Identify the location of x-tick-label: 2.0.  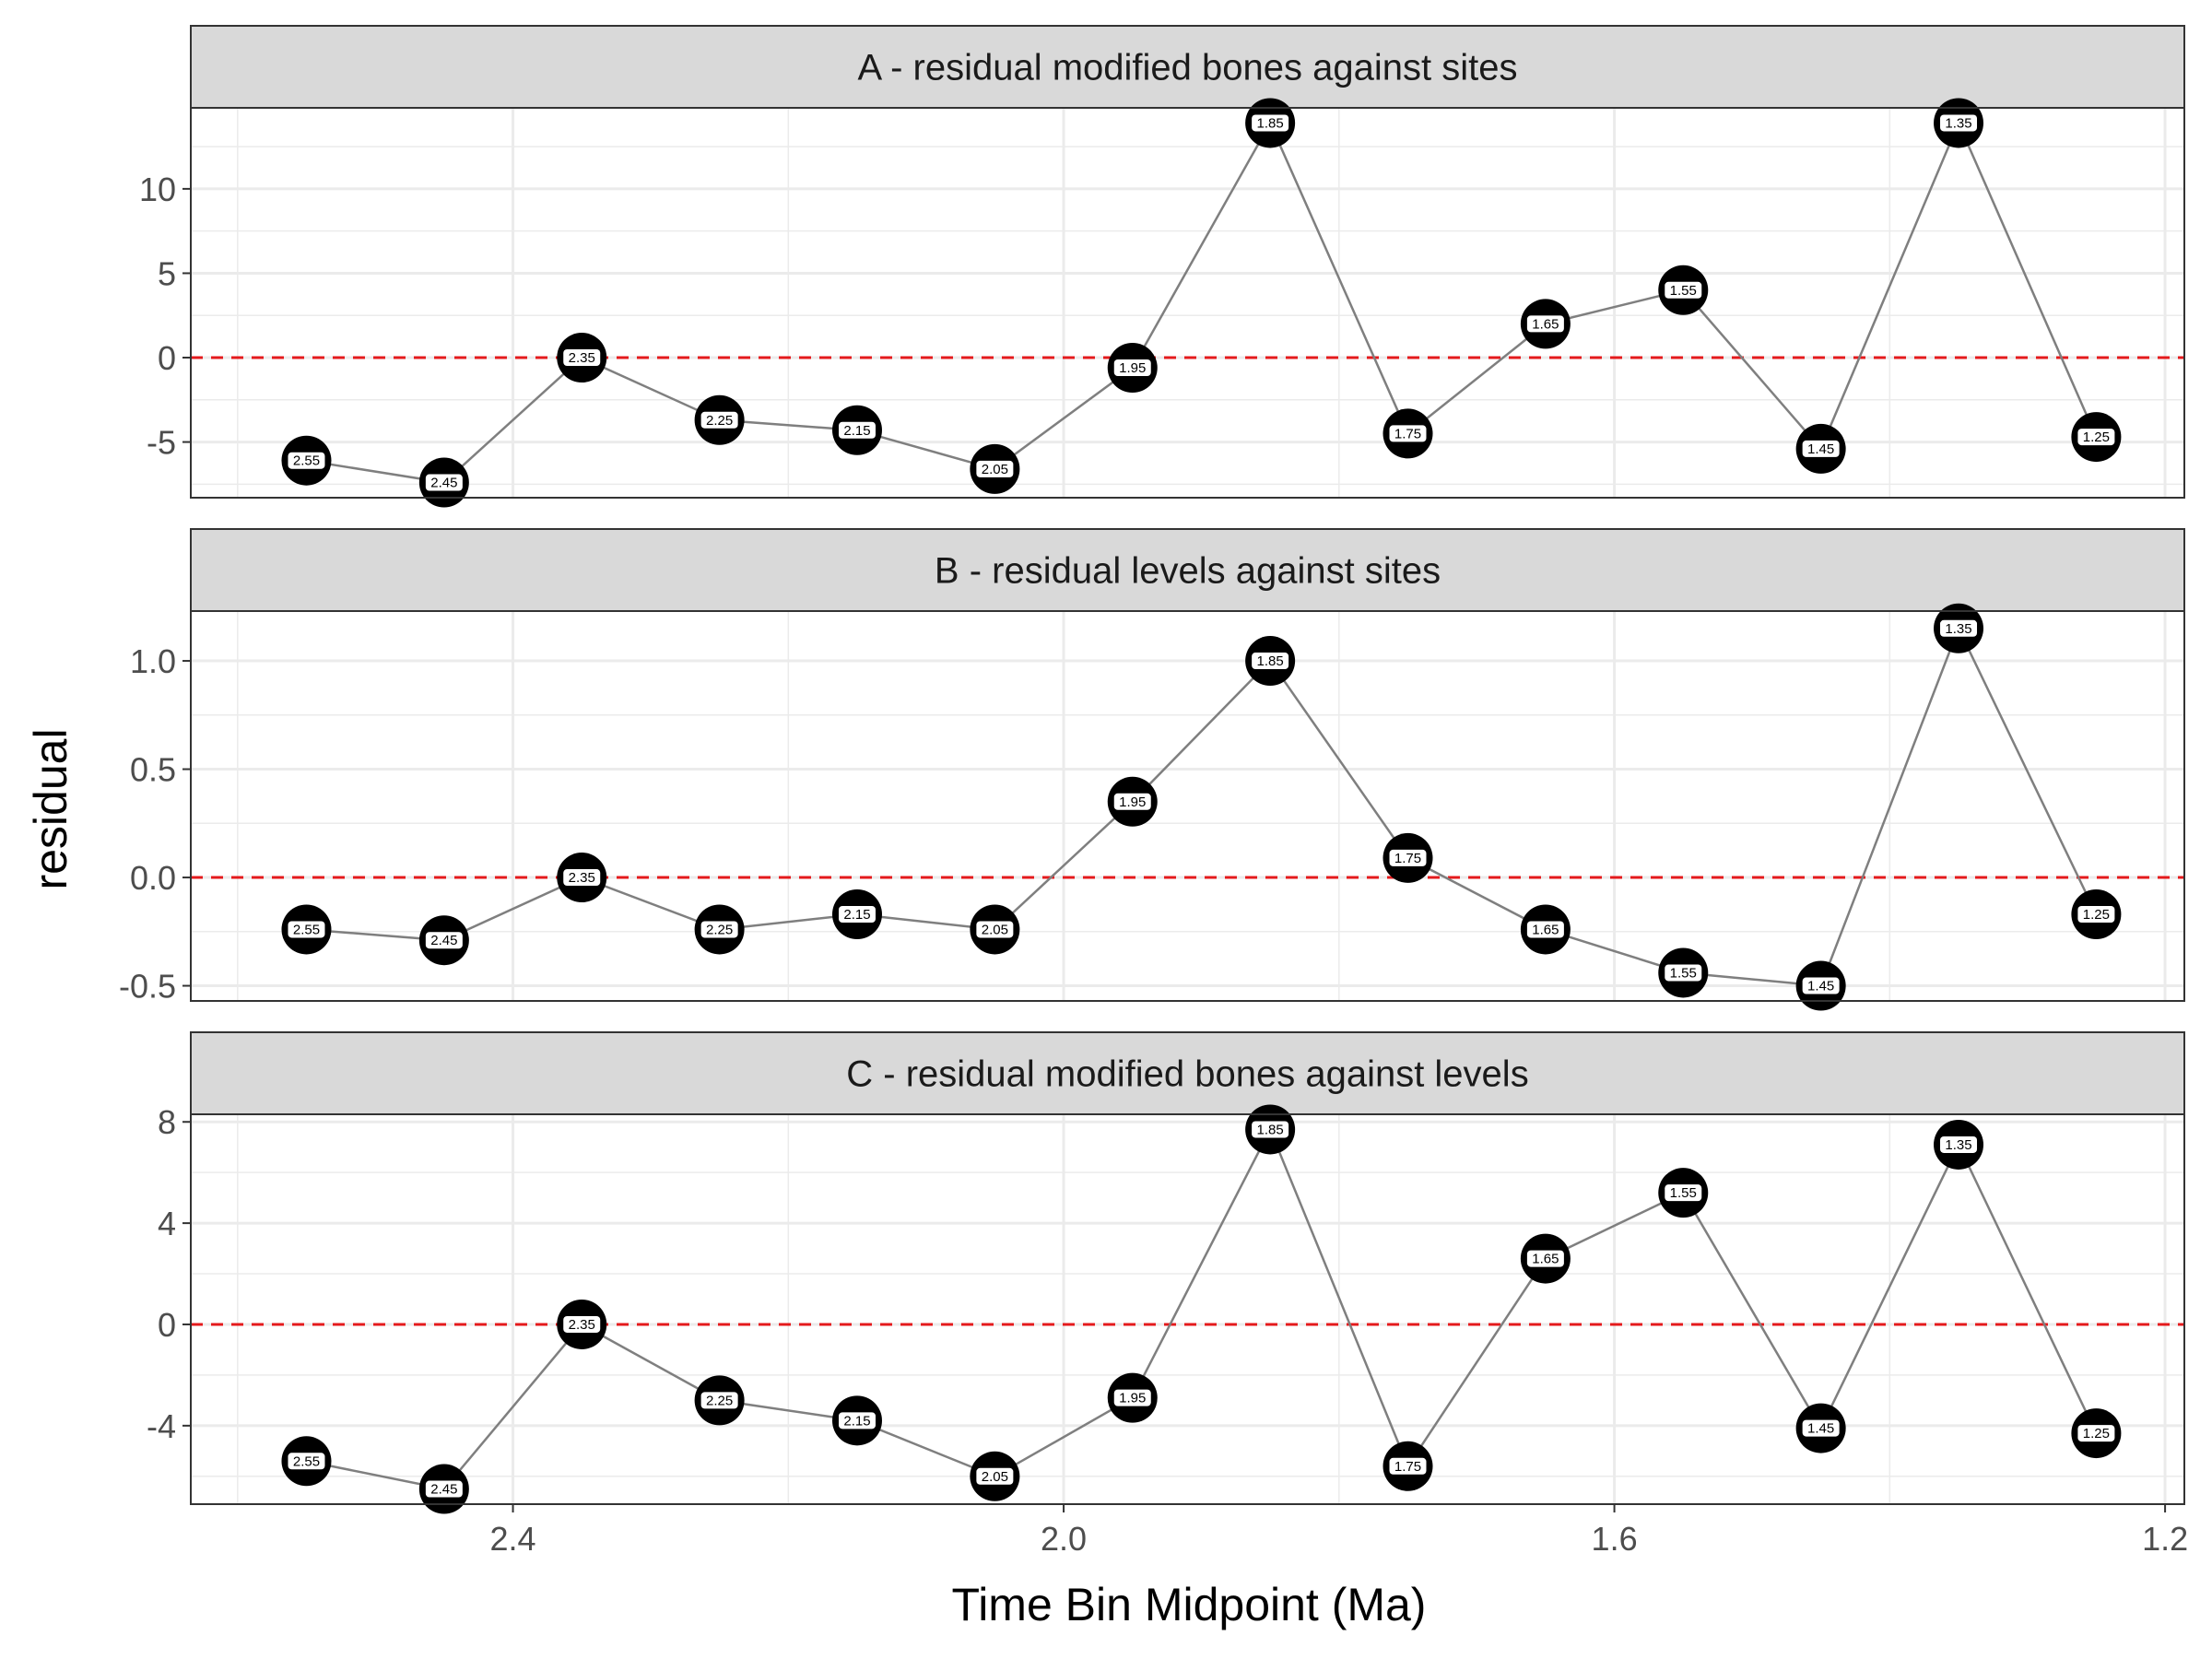
(1064, 1539).